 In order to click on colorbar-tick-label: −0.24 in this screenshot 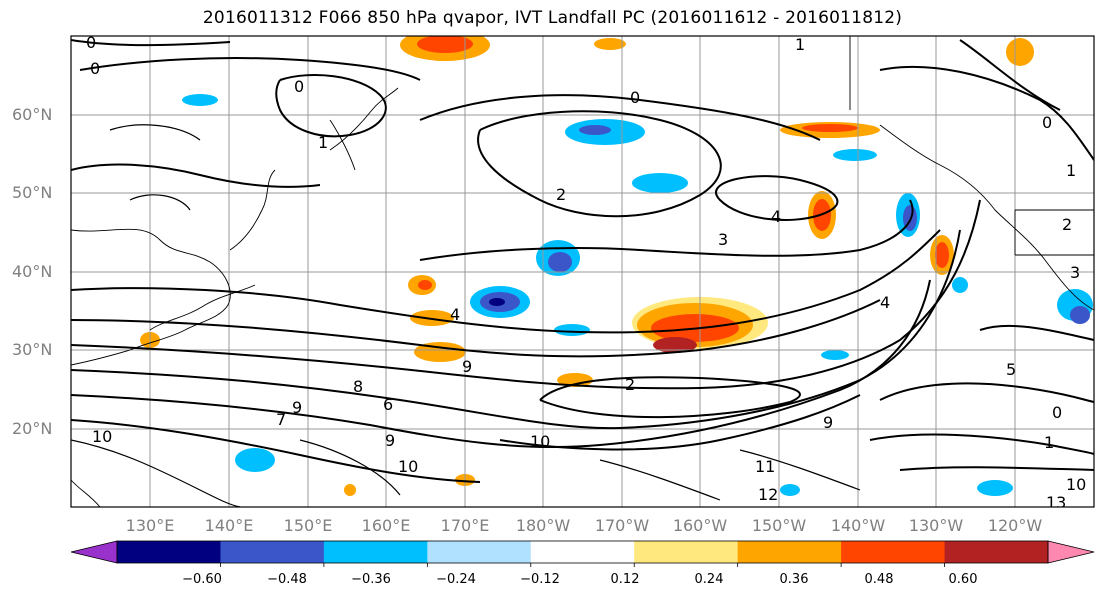, I will do `click(456, 579)`.